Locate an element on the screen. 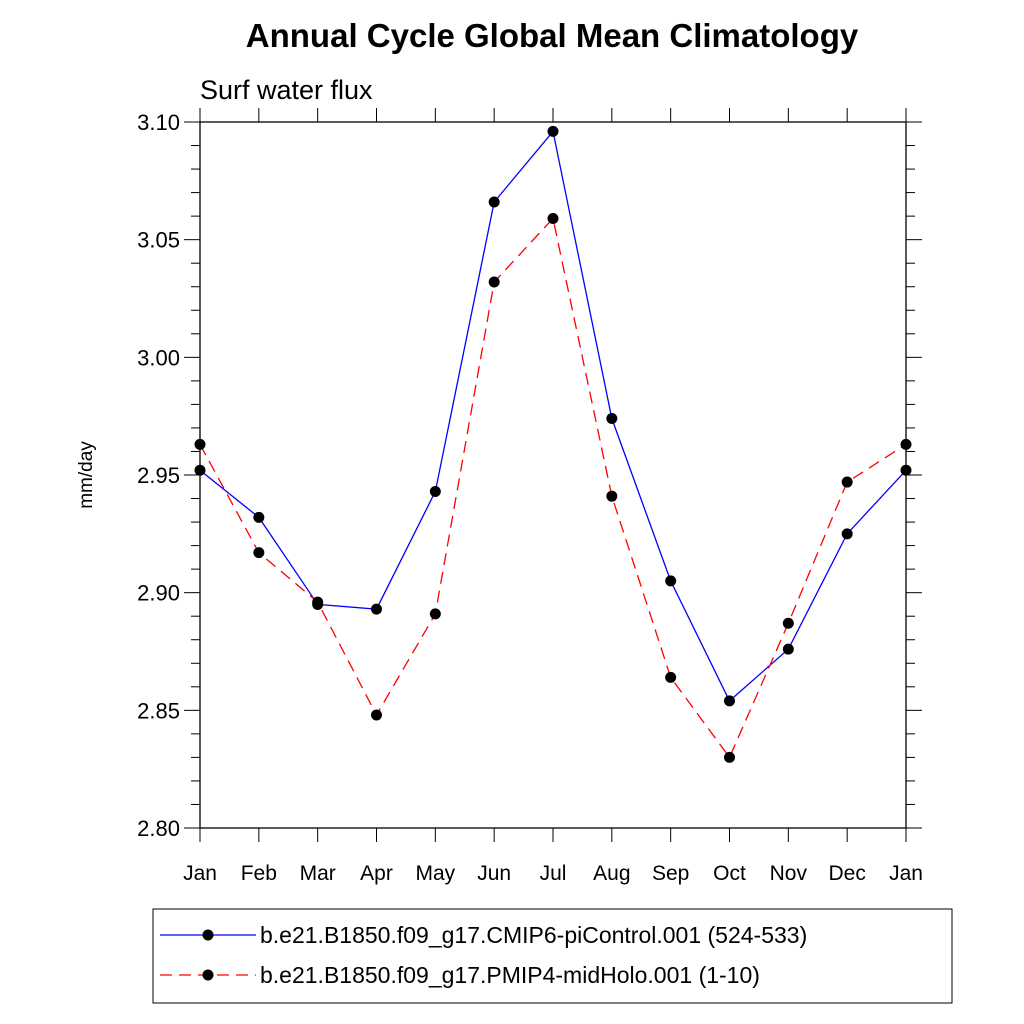  x-tick-label: Sep is located at coordinates (670, 873).